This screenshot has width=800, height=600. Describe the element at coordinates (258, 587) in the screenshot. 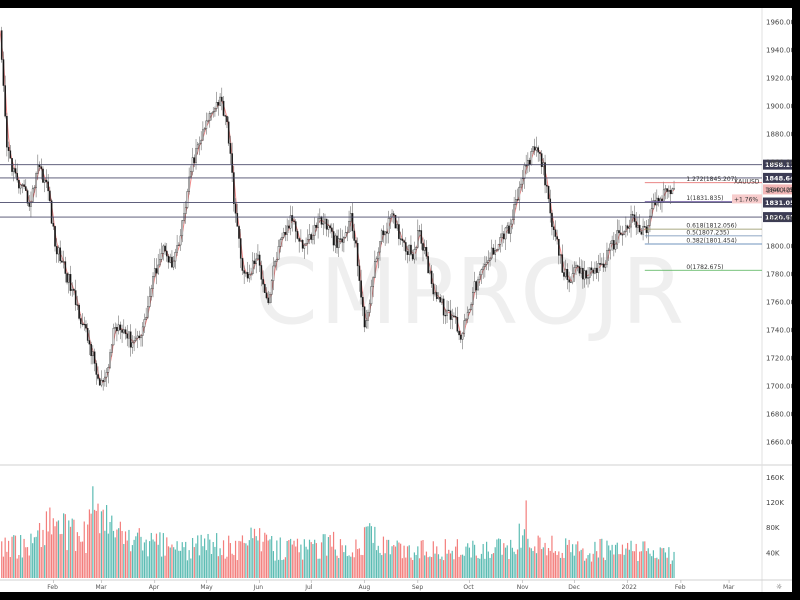

I see `time-tick-label: Jun` at that location.